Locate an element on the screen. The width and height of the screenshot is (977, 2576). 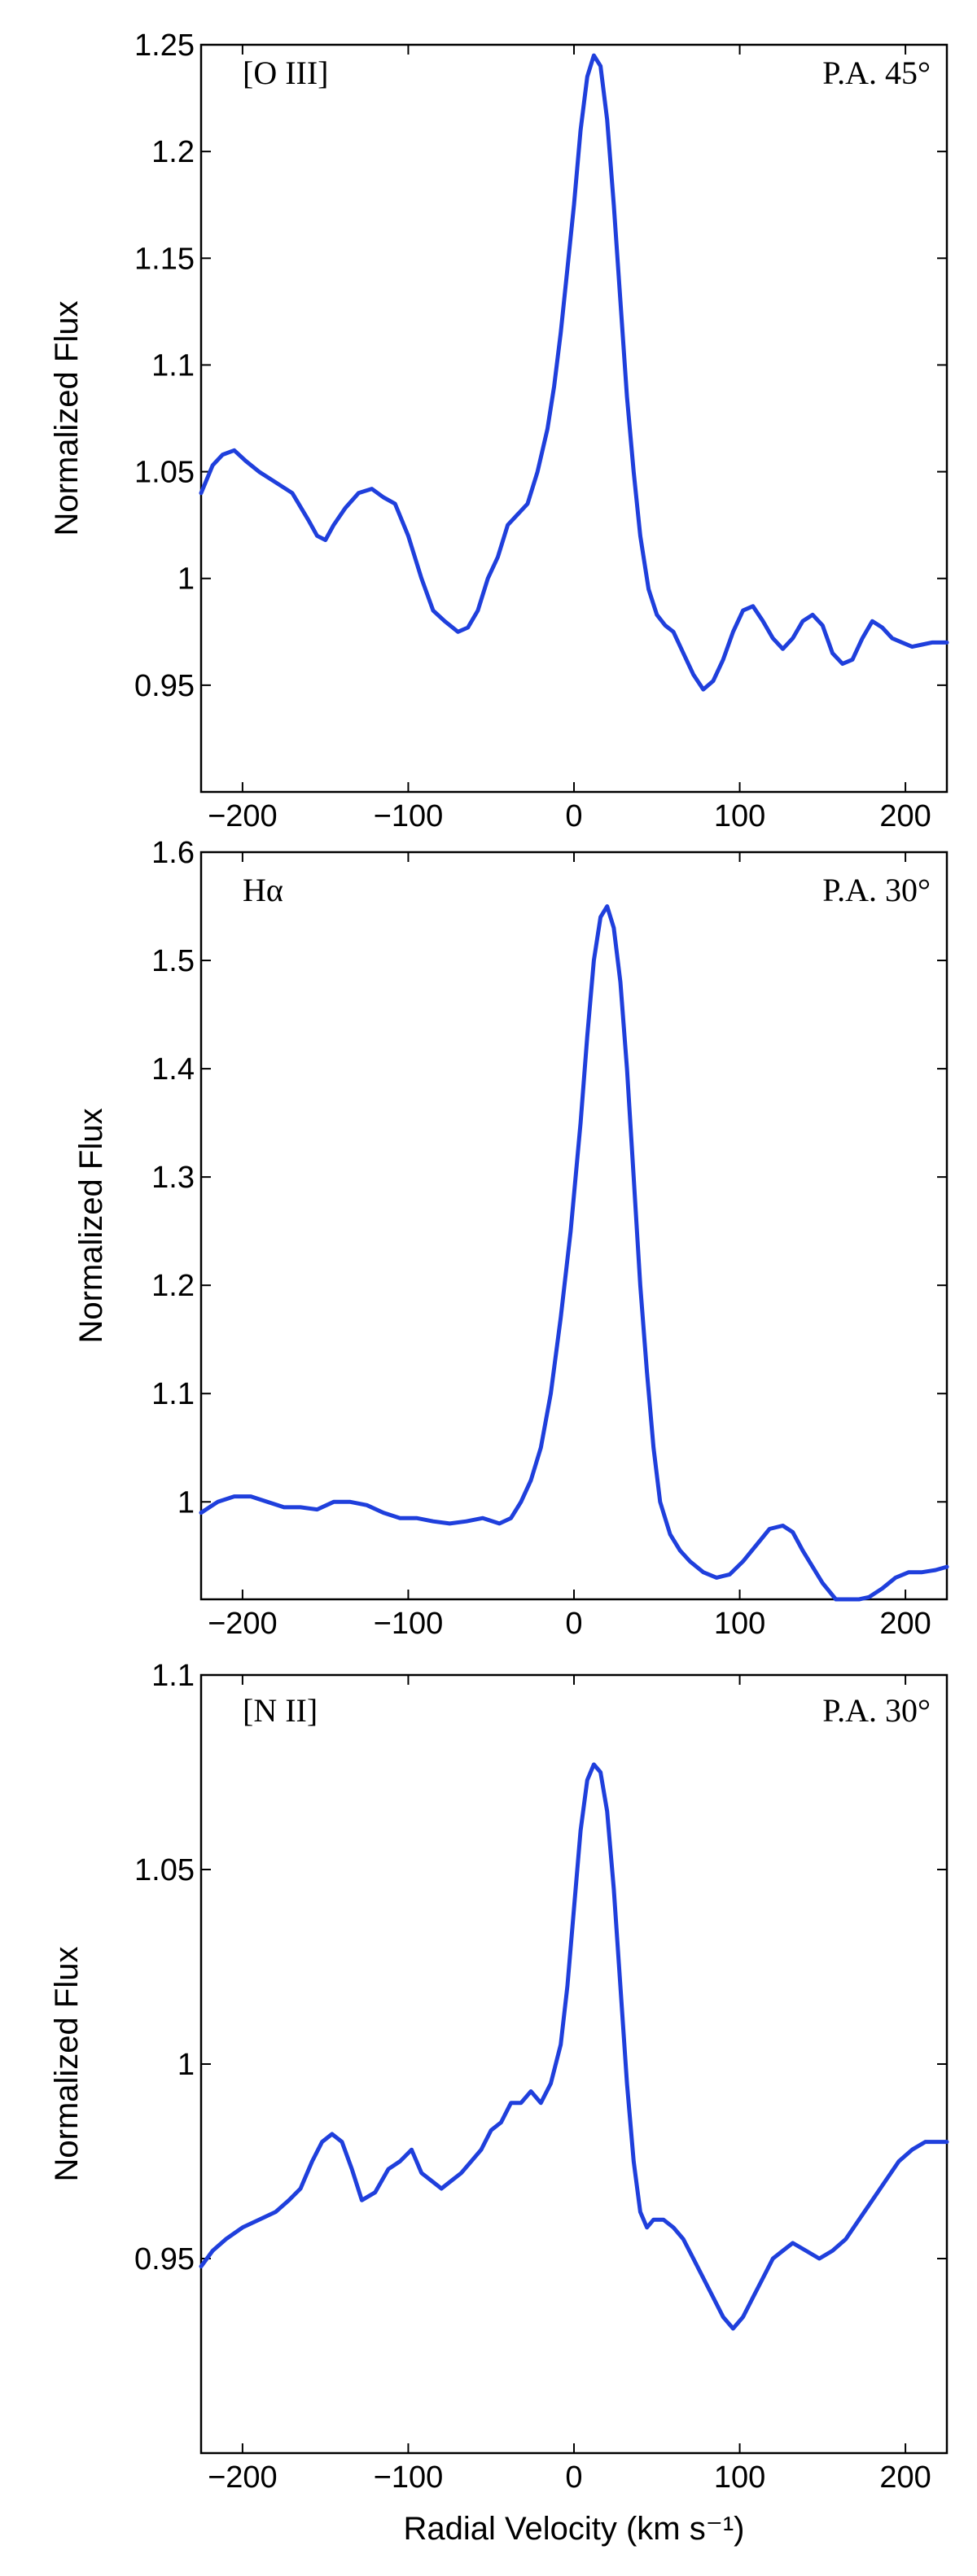
y-tick-labels: 1 1.1 1.2 1.3 1.4 1.5 1.6 is located at coordinates (173, 1178).